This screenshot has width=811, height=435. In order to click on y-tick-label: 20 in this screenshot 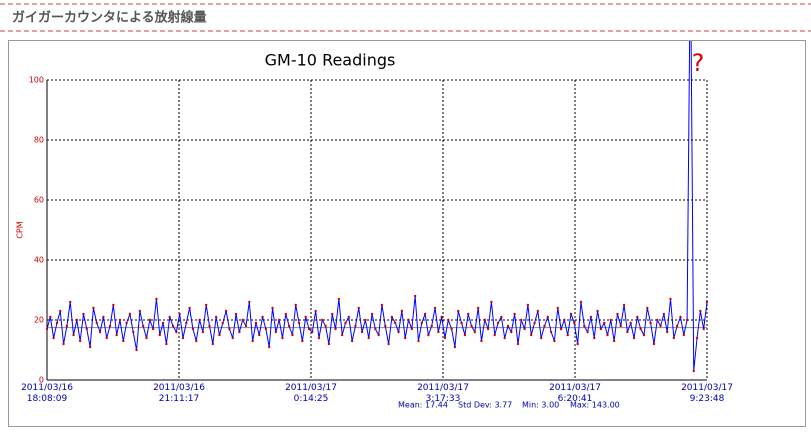, I will do `click(39, 320)`.